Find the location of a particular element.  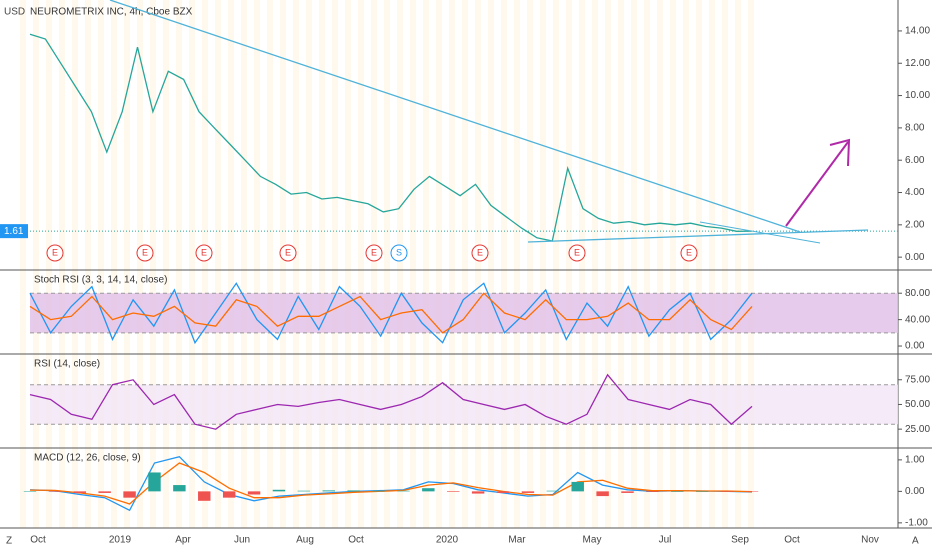

current-box is located at coordinates (14, 231).